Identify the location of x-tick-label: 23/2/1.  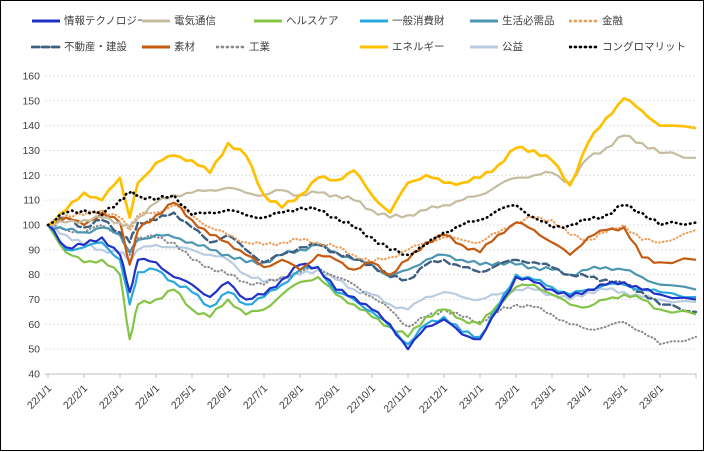
(507, 397).